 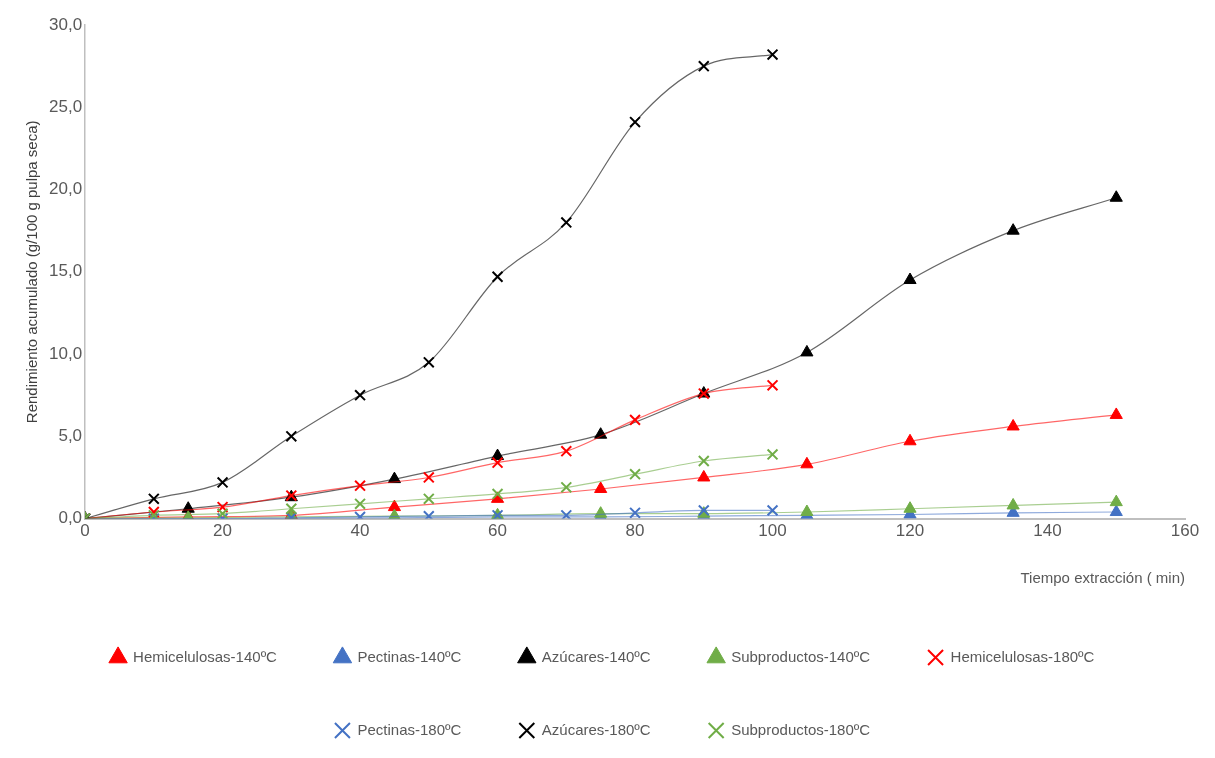 What do you see at coordinates (801, 729) in the screenshot?
I see `legend-label: Subproductos-180ºC` at bounding box center [801, 729].